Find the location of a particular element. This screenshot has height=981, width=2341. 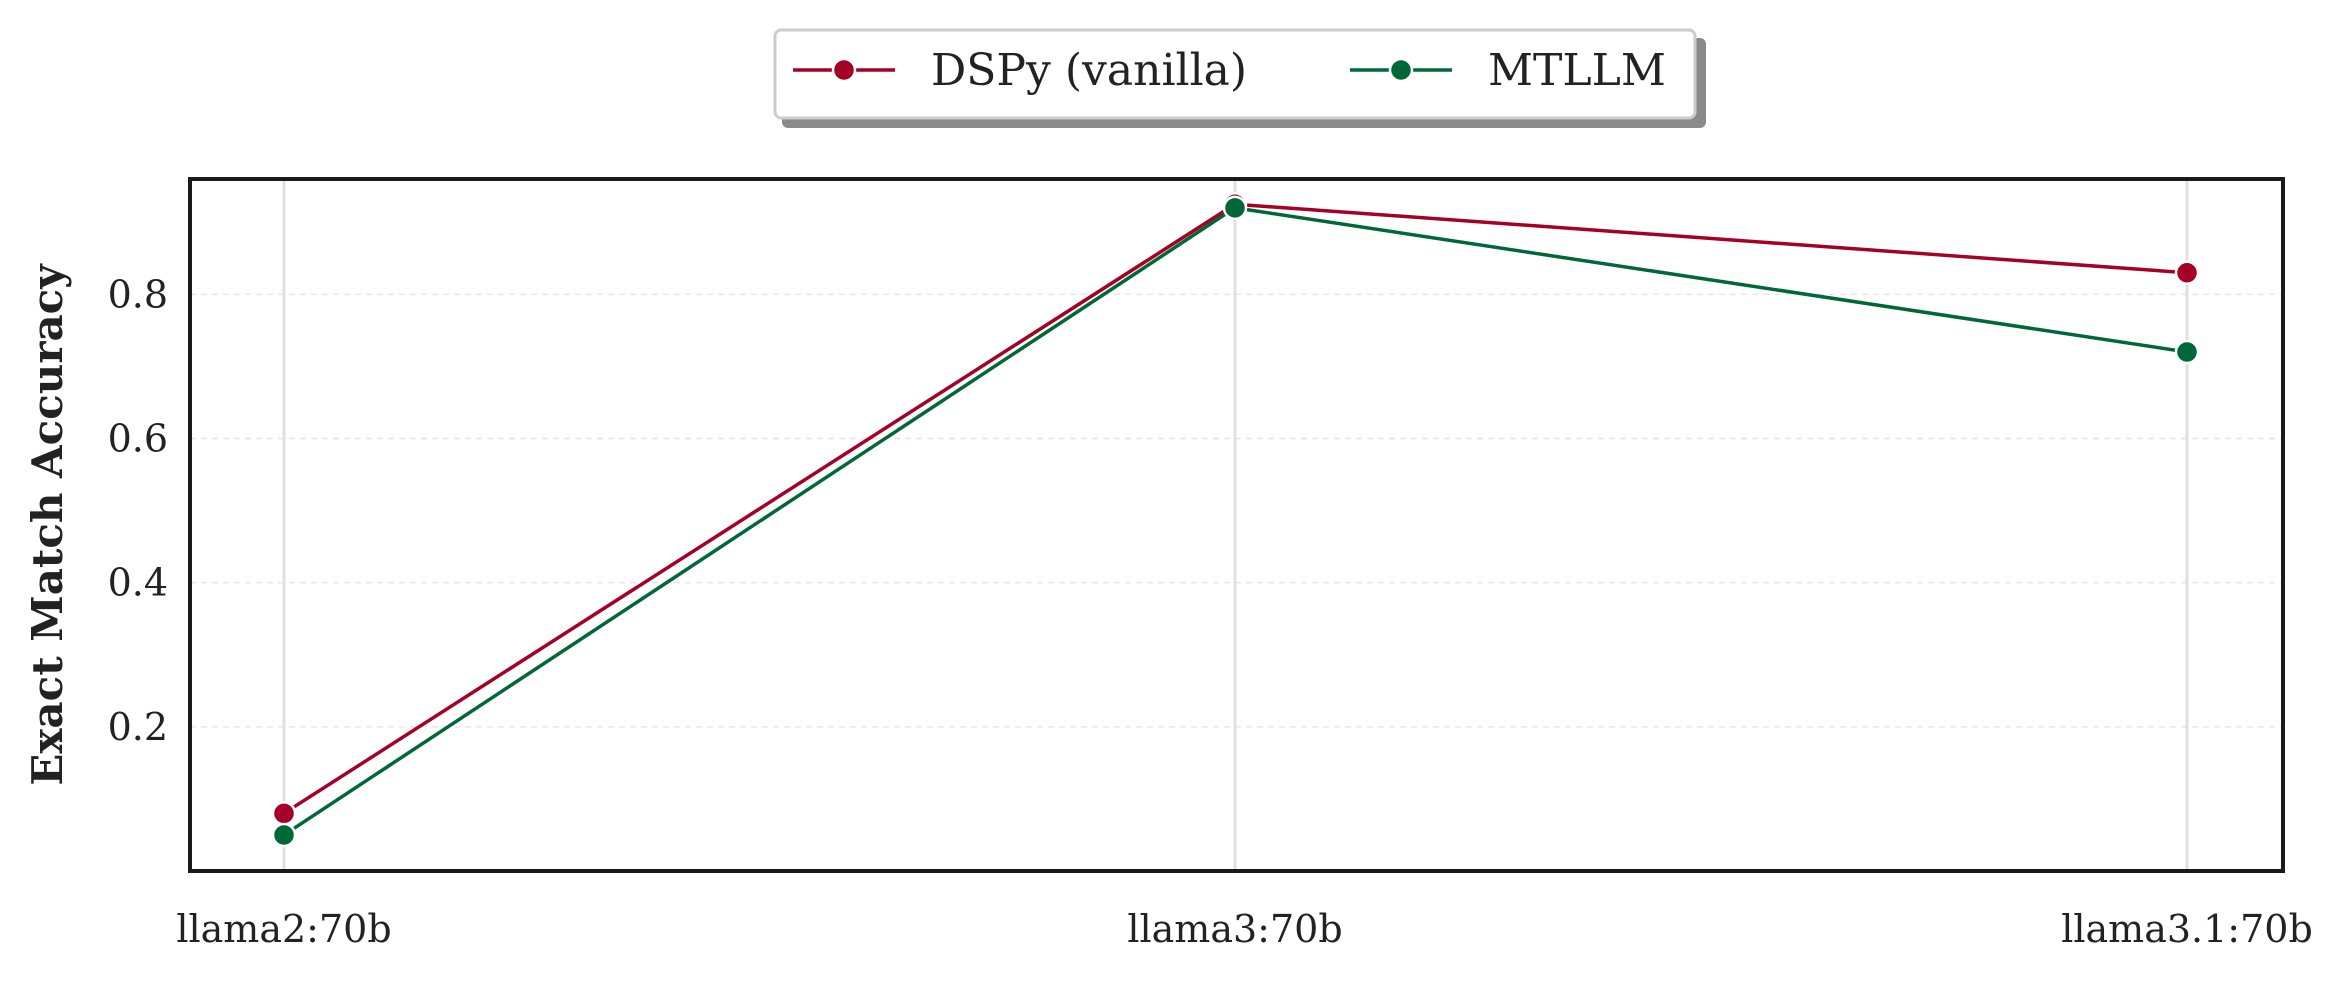

legend-label-1: DSPy (vanilla) is located at coordinates (1089, 70).